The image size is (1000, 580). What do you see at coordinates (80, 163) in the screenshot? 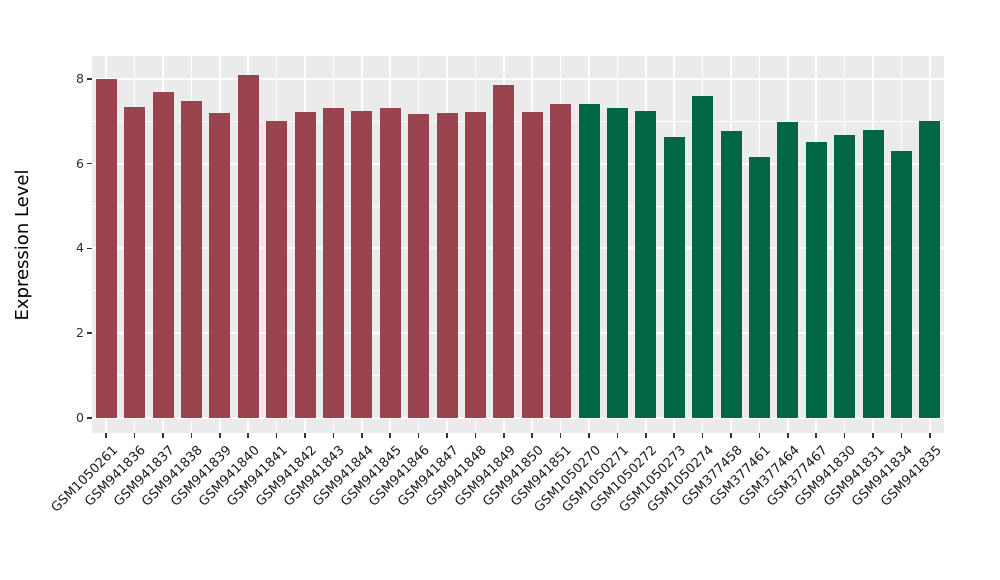
I see `y-tick-label: 6` at bounding box center [80, 163].